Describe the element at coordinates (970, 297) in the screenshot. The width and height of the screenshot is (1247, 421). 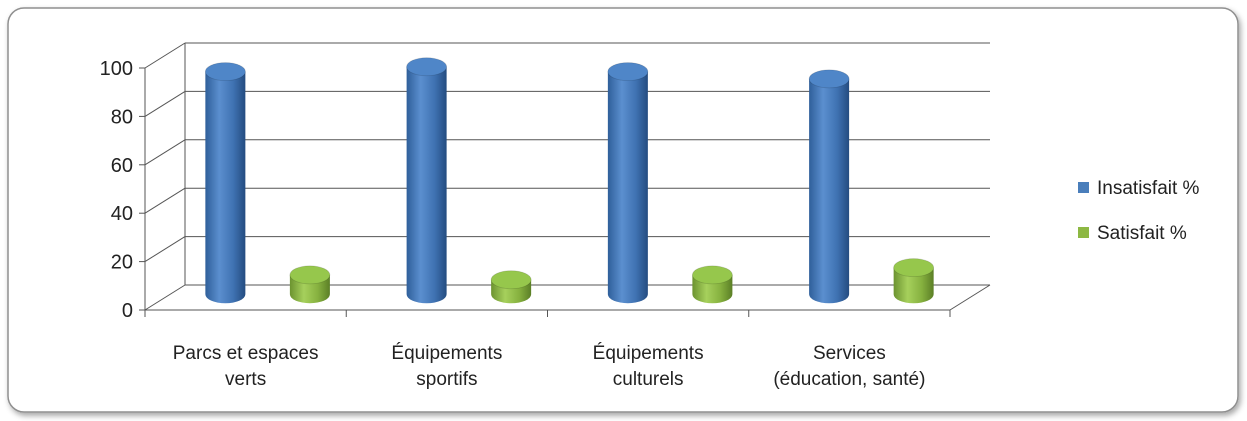
I see `floor-right-edge` at that location.